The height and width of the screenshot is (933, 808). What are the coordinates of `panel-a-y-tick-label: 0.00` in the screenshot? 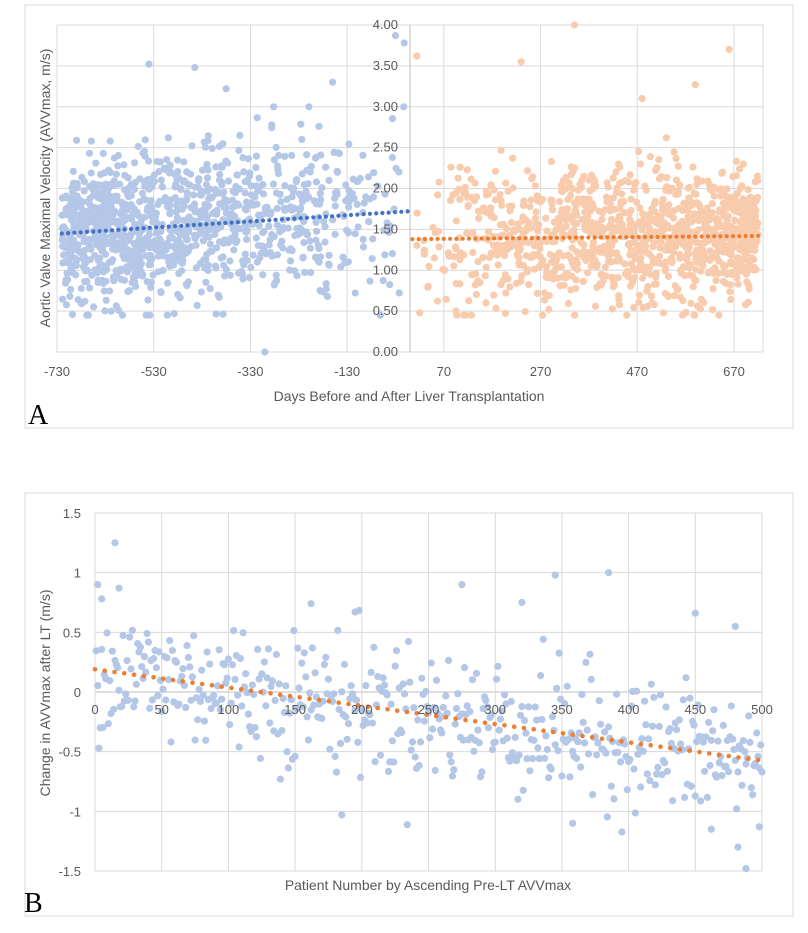 It's located at (385, 351).